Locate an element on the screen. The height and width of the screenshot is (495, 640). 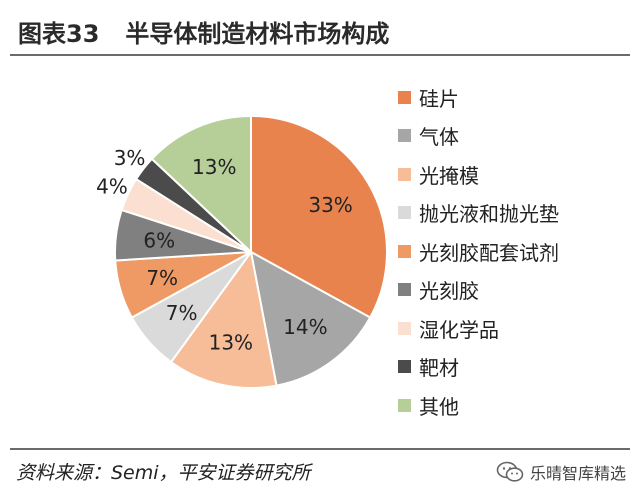
legend-item-5: 光刻胶配套试剂 is located at coordinates (515, 251).